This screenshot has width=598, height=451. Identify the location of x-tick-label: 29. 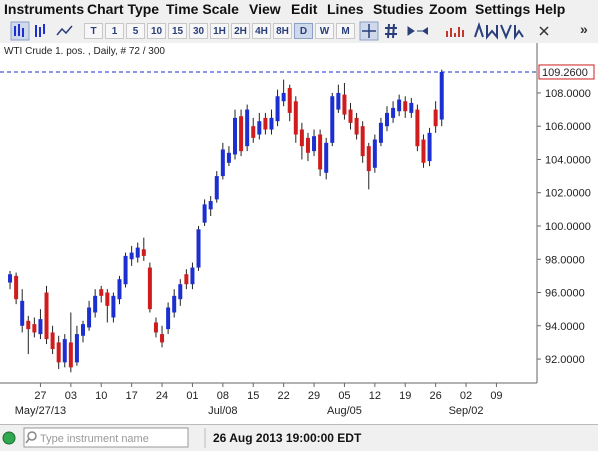
(314, 396).